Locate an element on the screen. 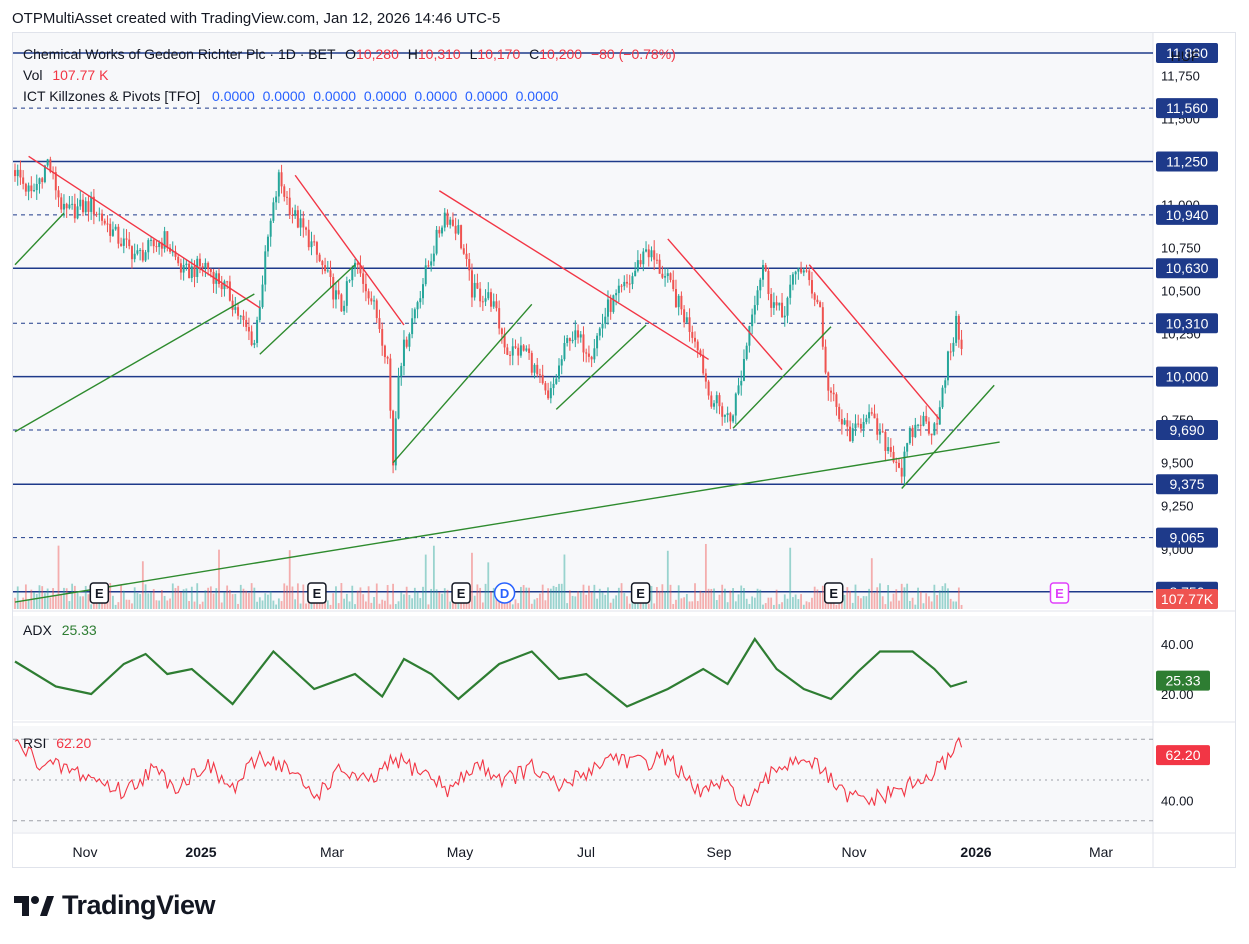  tradingview-logo: TradingView is located at coordinates (115, 905).